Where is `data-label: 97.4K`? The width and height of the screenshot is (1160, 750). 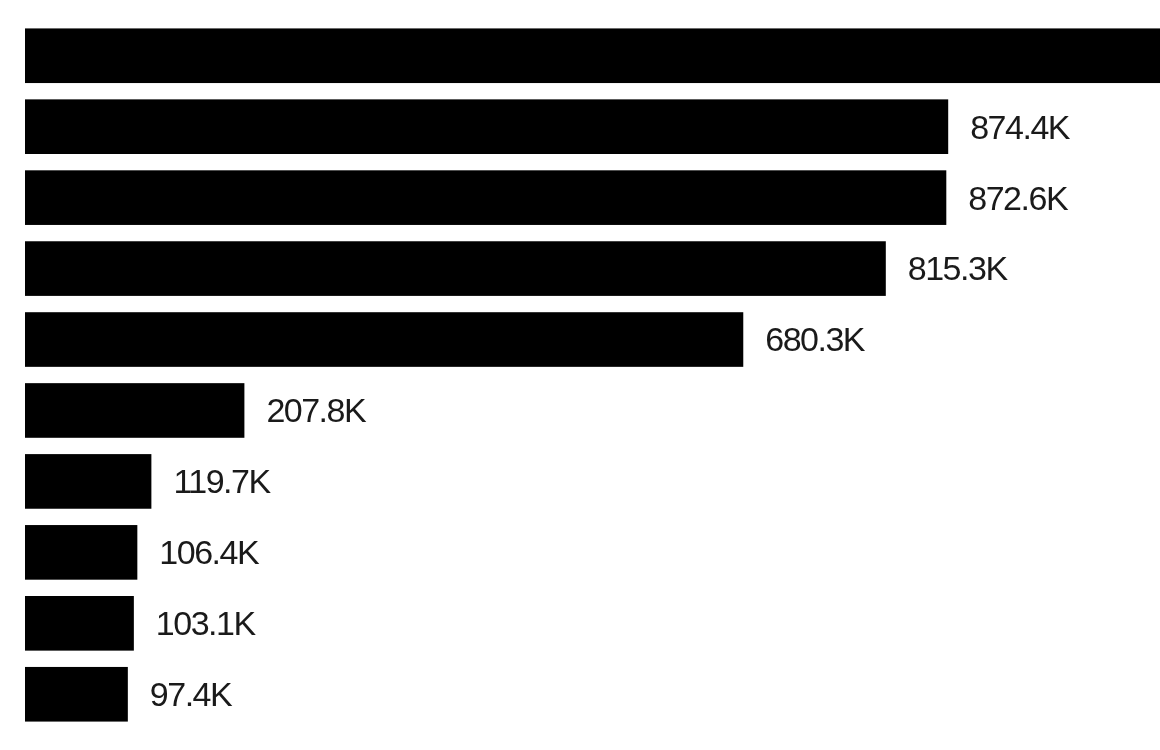 data-label: 97.4K is located at coordinates (191, 694).